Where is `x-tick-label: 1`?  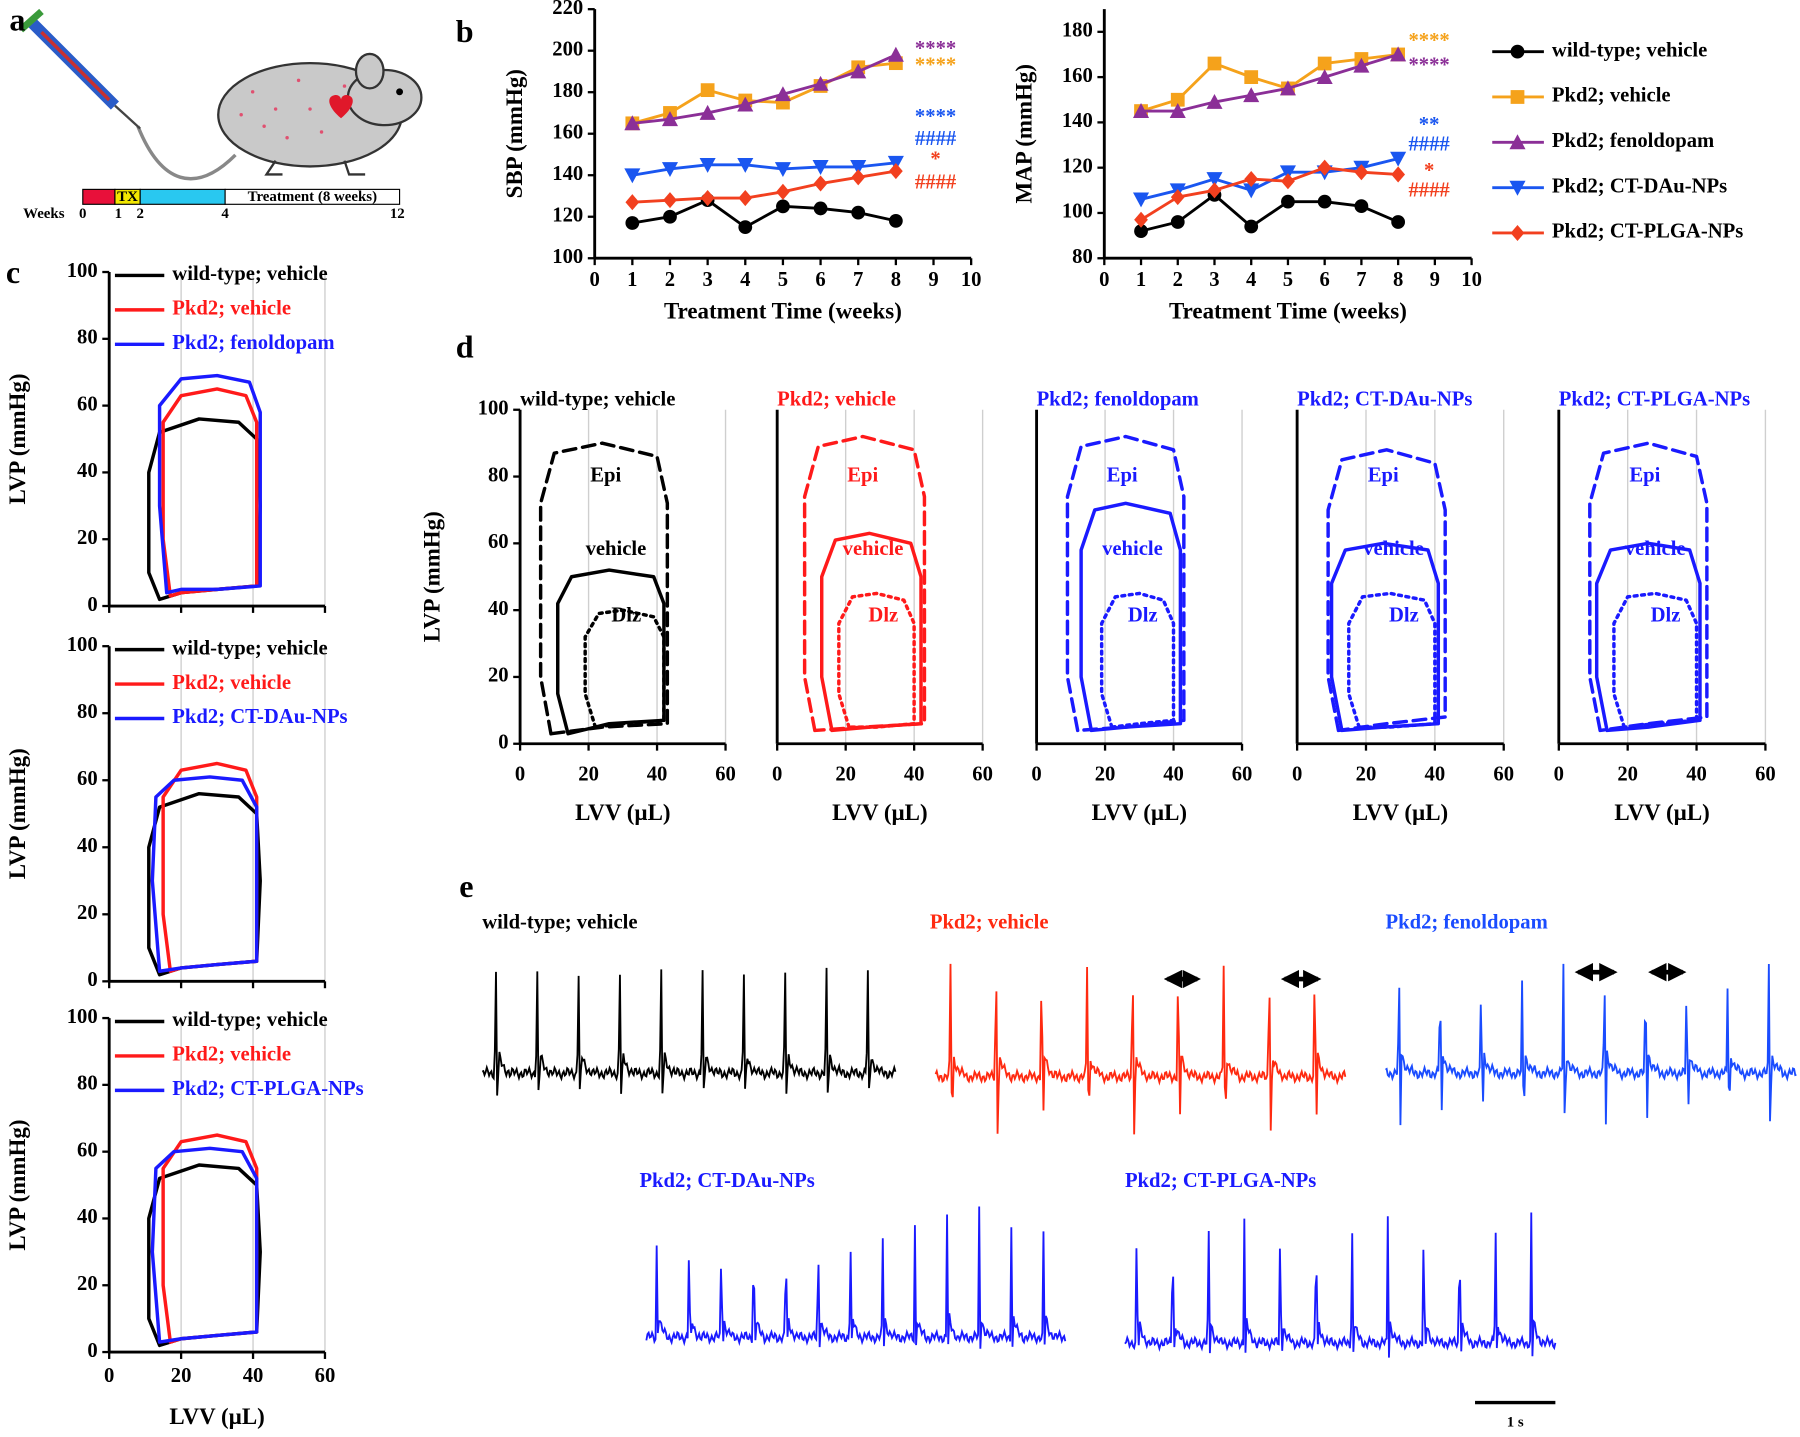
x-tick-label: 1 is located at coordinates (1141, 280).